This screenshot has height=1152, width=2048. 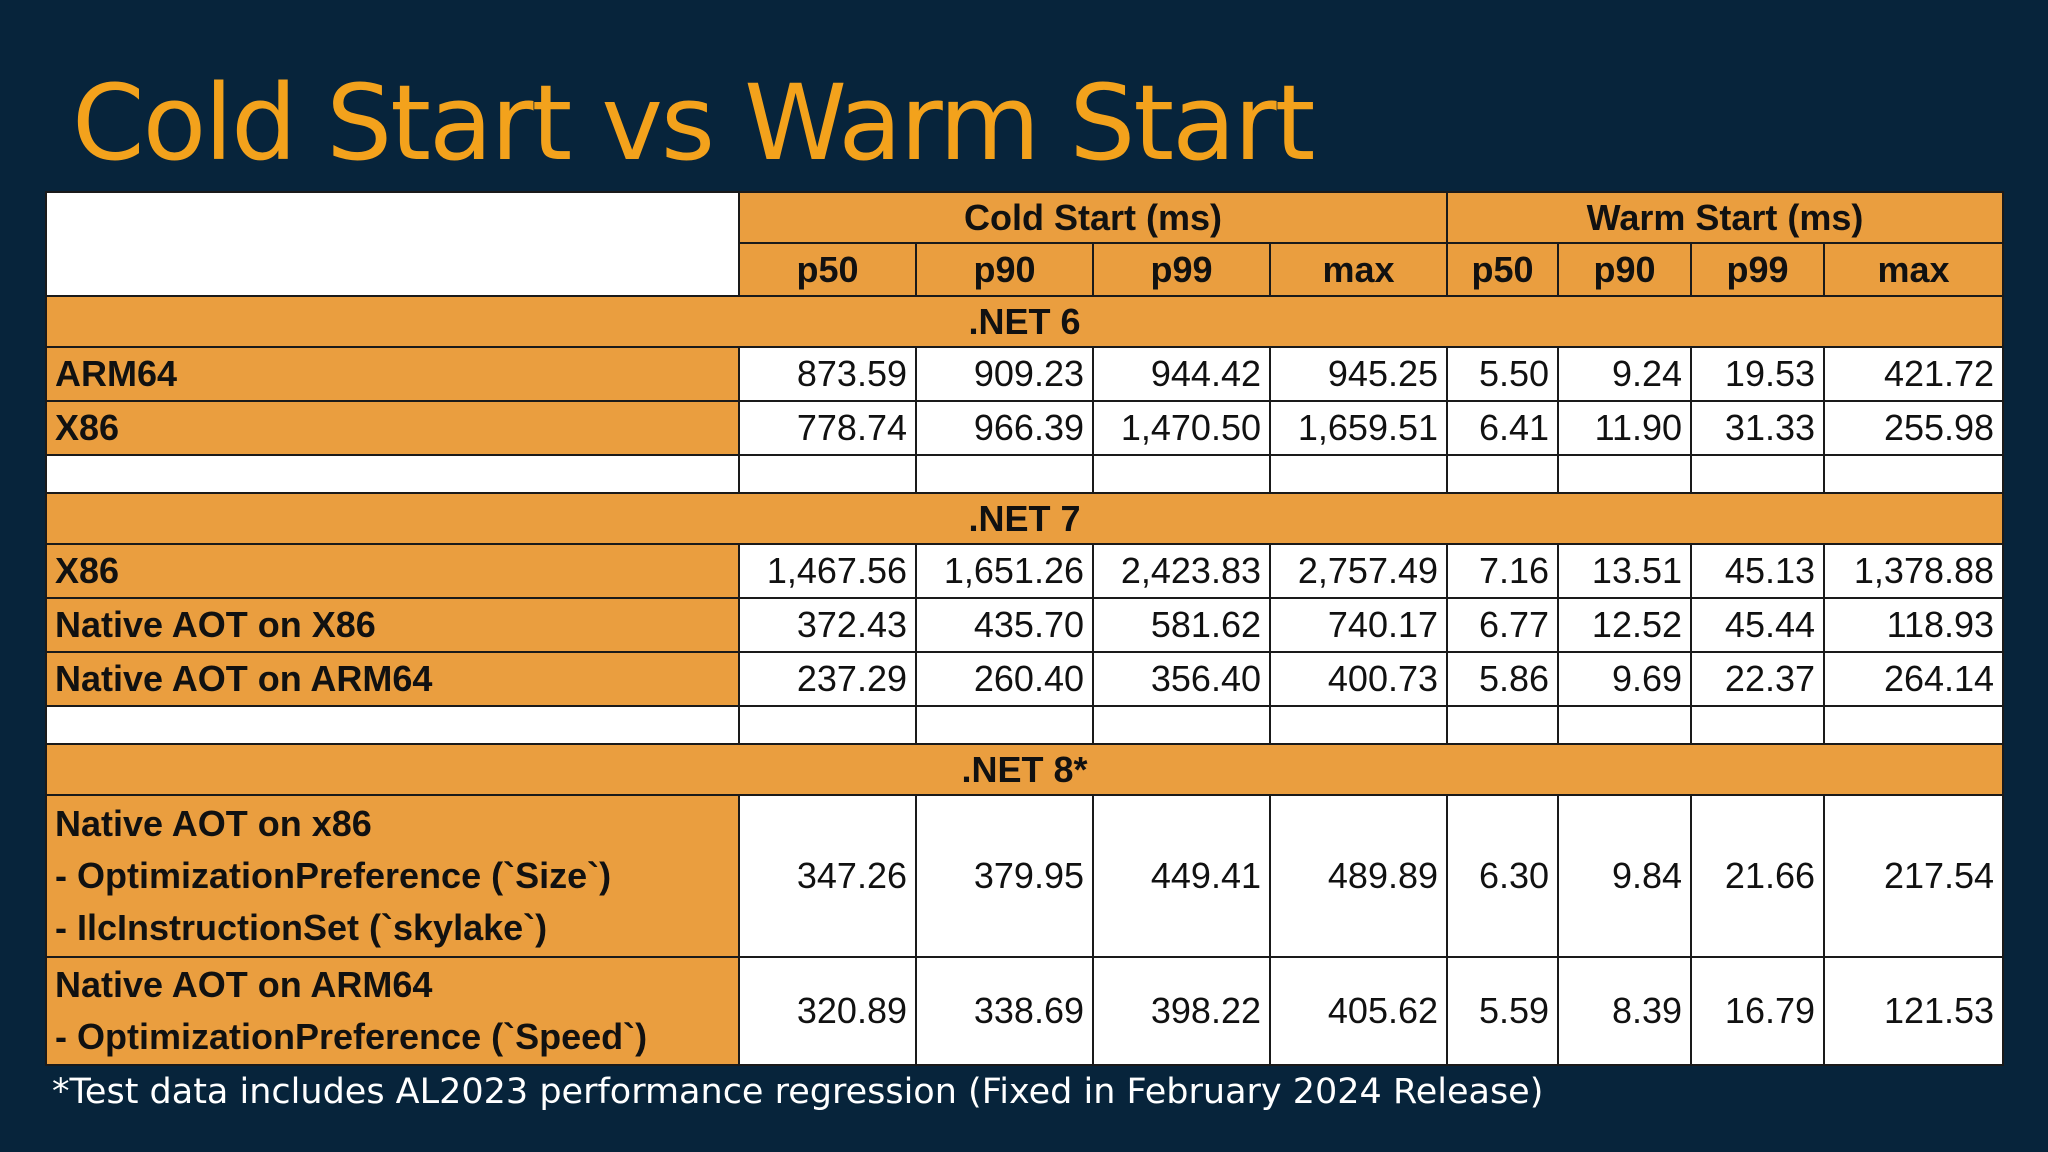 I want to click on value-cell: 22.37, so click(x=1758, y=679).